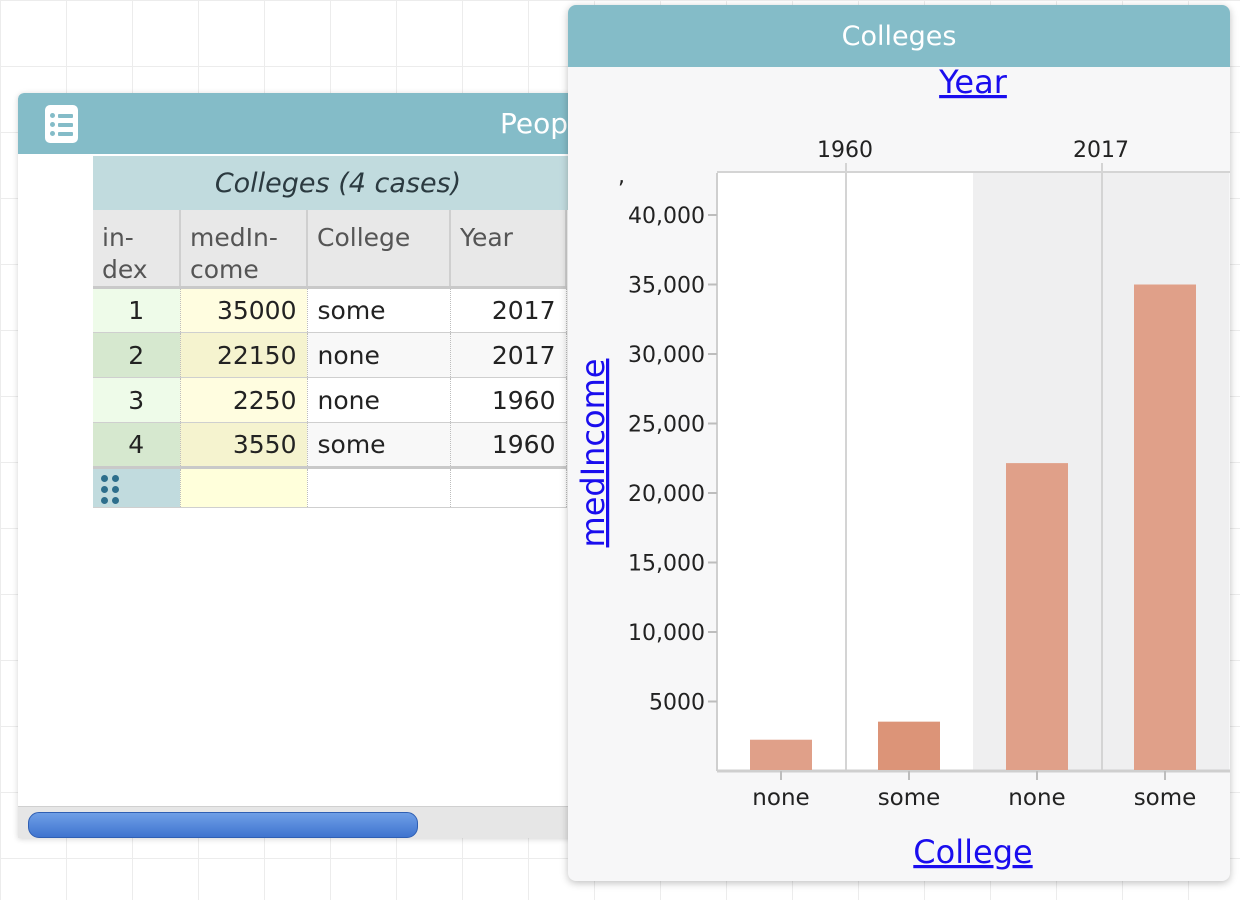 Image resolution: width=1240 pixels, height=900 pixels. I want to click on cell-medincome: 3550, so click(244, 445).